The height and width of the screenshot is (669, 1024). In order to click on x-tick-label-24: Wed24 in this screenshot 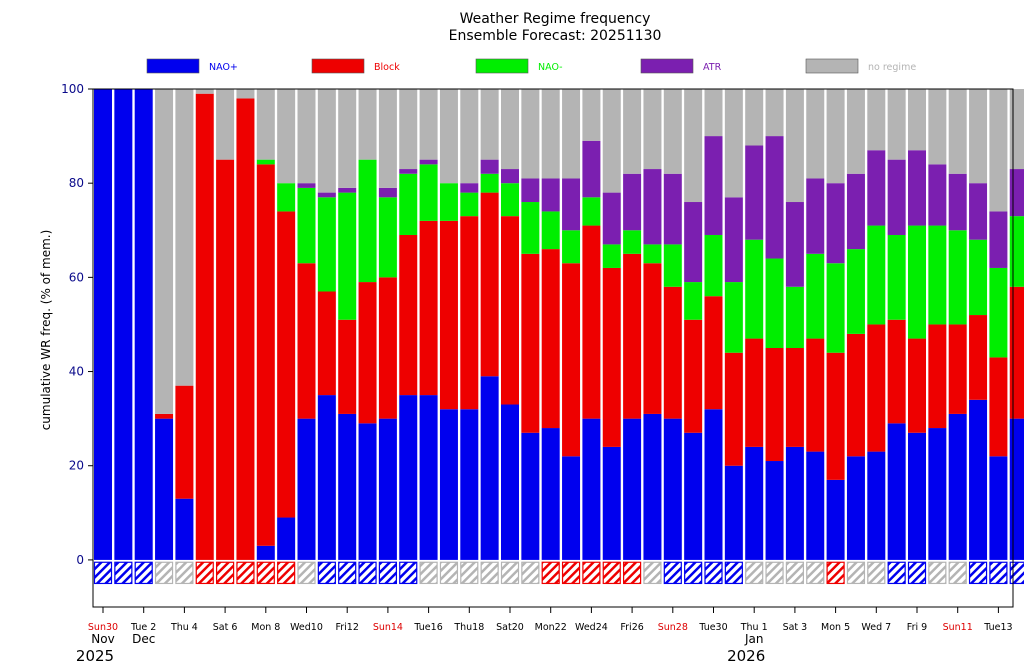, I will do `click(591, 627)`.